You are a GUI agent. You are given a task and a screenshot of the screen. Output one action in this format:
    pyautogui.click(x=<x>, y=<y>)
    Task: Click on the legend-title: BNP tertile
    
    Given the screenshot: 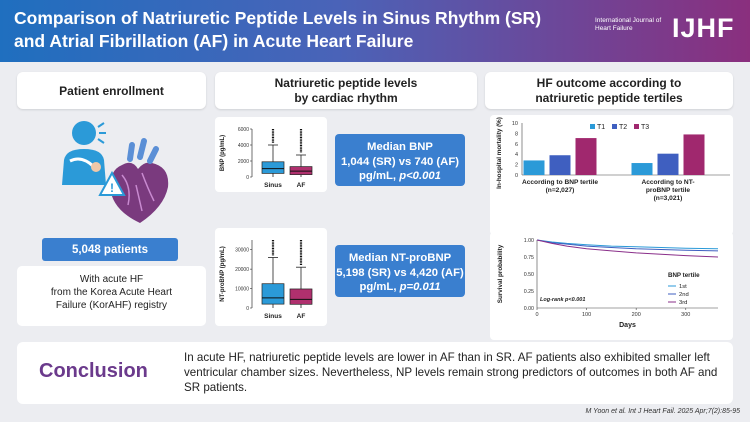 What is the action you would take?
    pyautogui.click(x=684, y=275)
    